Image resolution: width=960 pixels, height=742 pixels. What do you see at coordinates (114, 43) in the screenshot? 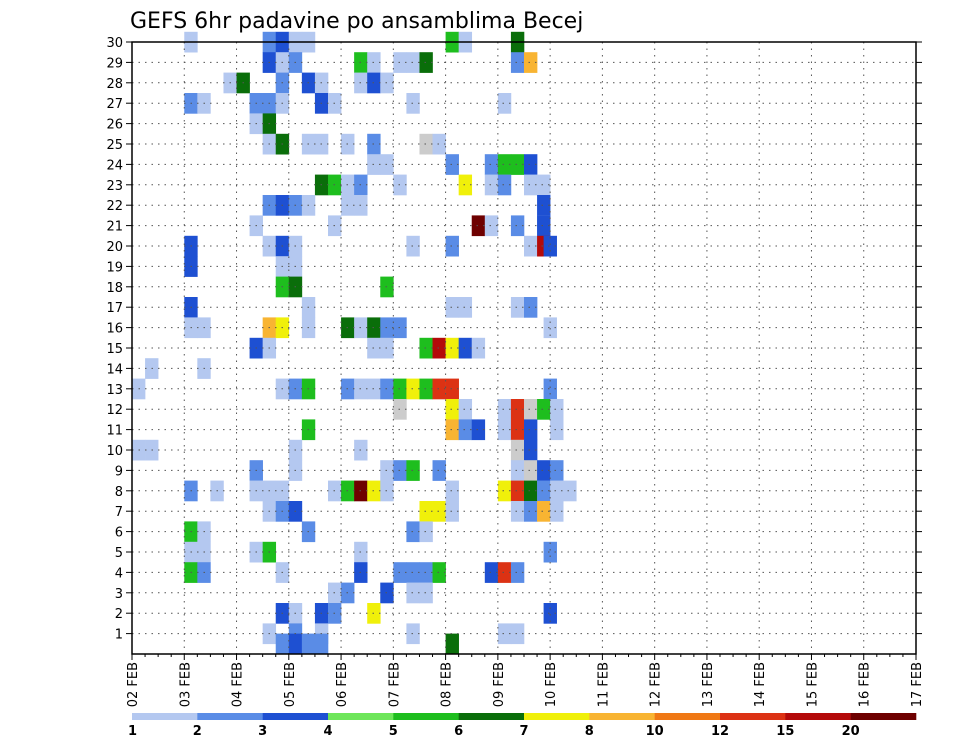
I see `y-tick-label: 30` at bounding box center [114, 43].